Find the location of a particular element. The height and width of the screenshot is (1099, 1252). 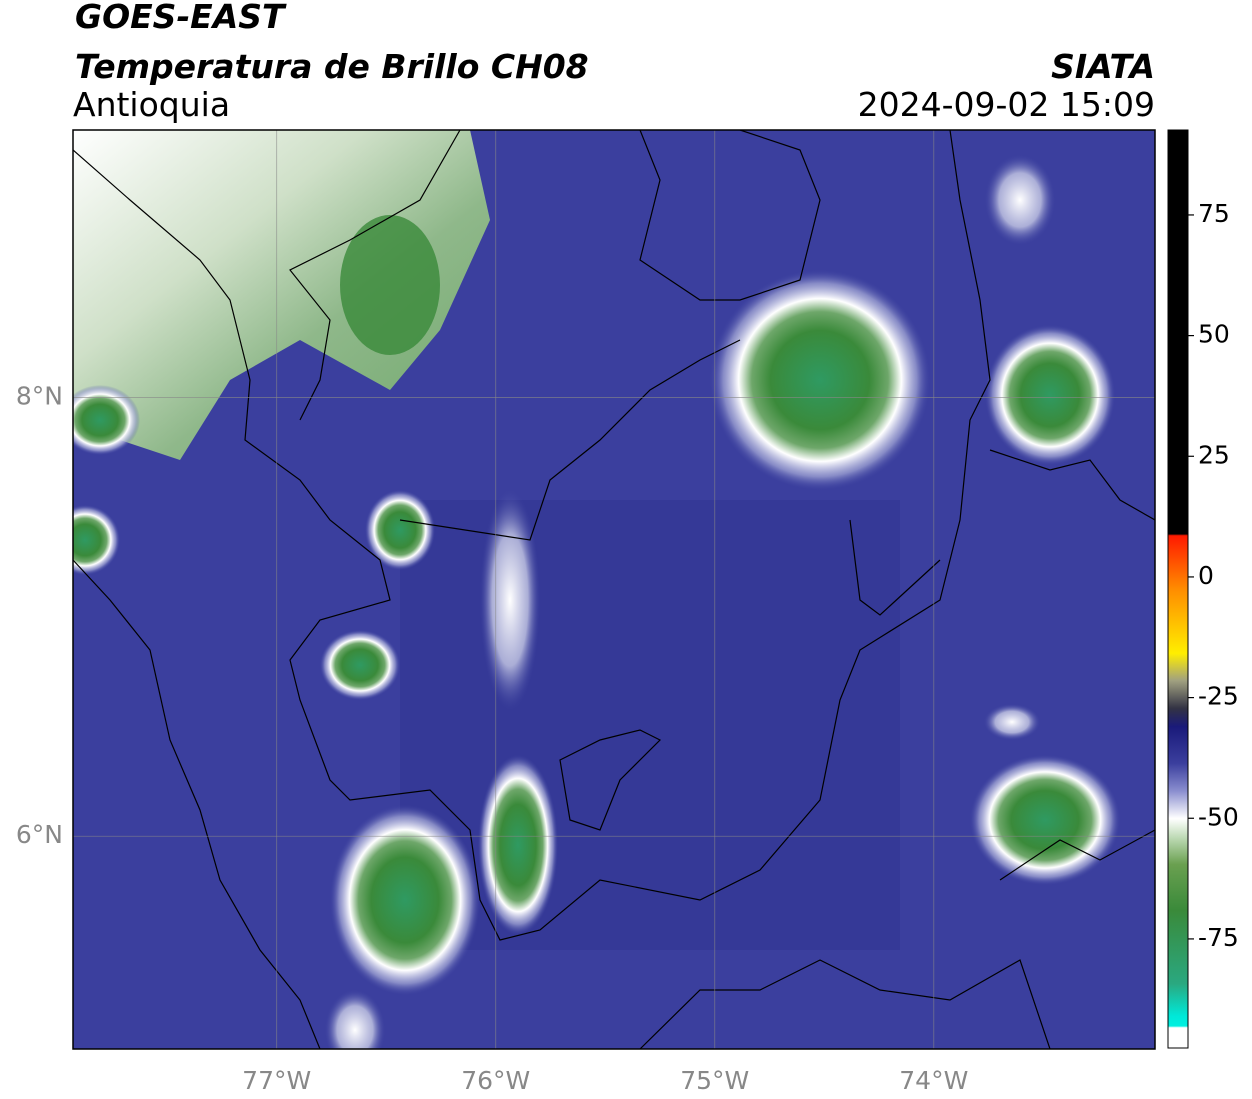

colorbar-ticks: -75 -50 -25 0 25 50 75 is located at coordinates (1213, 575).